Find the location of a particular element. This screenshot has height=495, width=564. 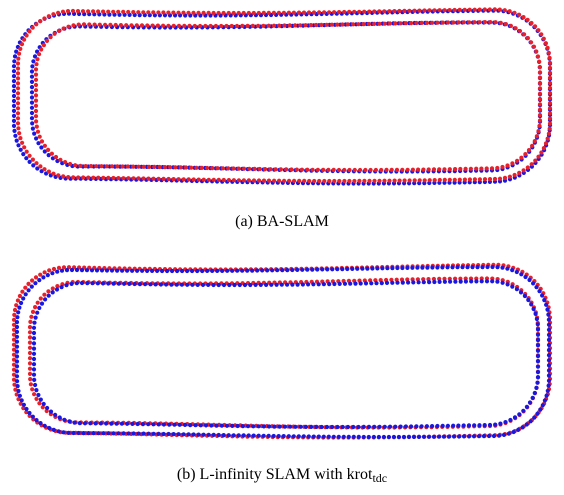

caption-b: (b) L-infinity SLAM with krottdc is located at coordinates (282, 475).